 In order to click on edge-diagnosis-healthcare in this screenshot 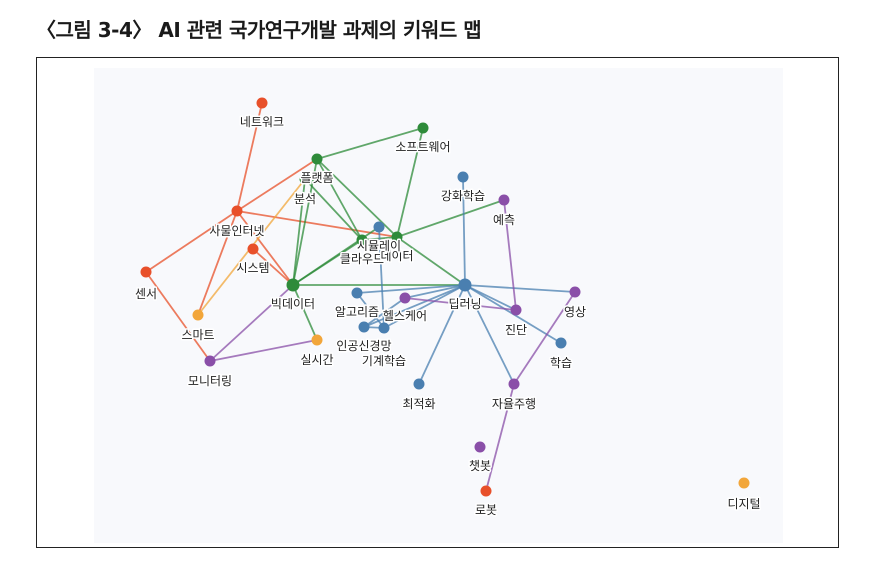, I will do `click(460, 304)`.